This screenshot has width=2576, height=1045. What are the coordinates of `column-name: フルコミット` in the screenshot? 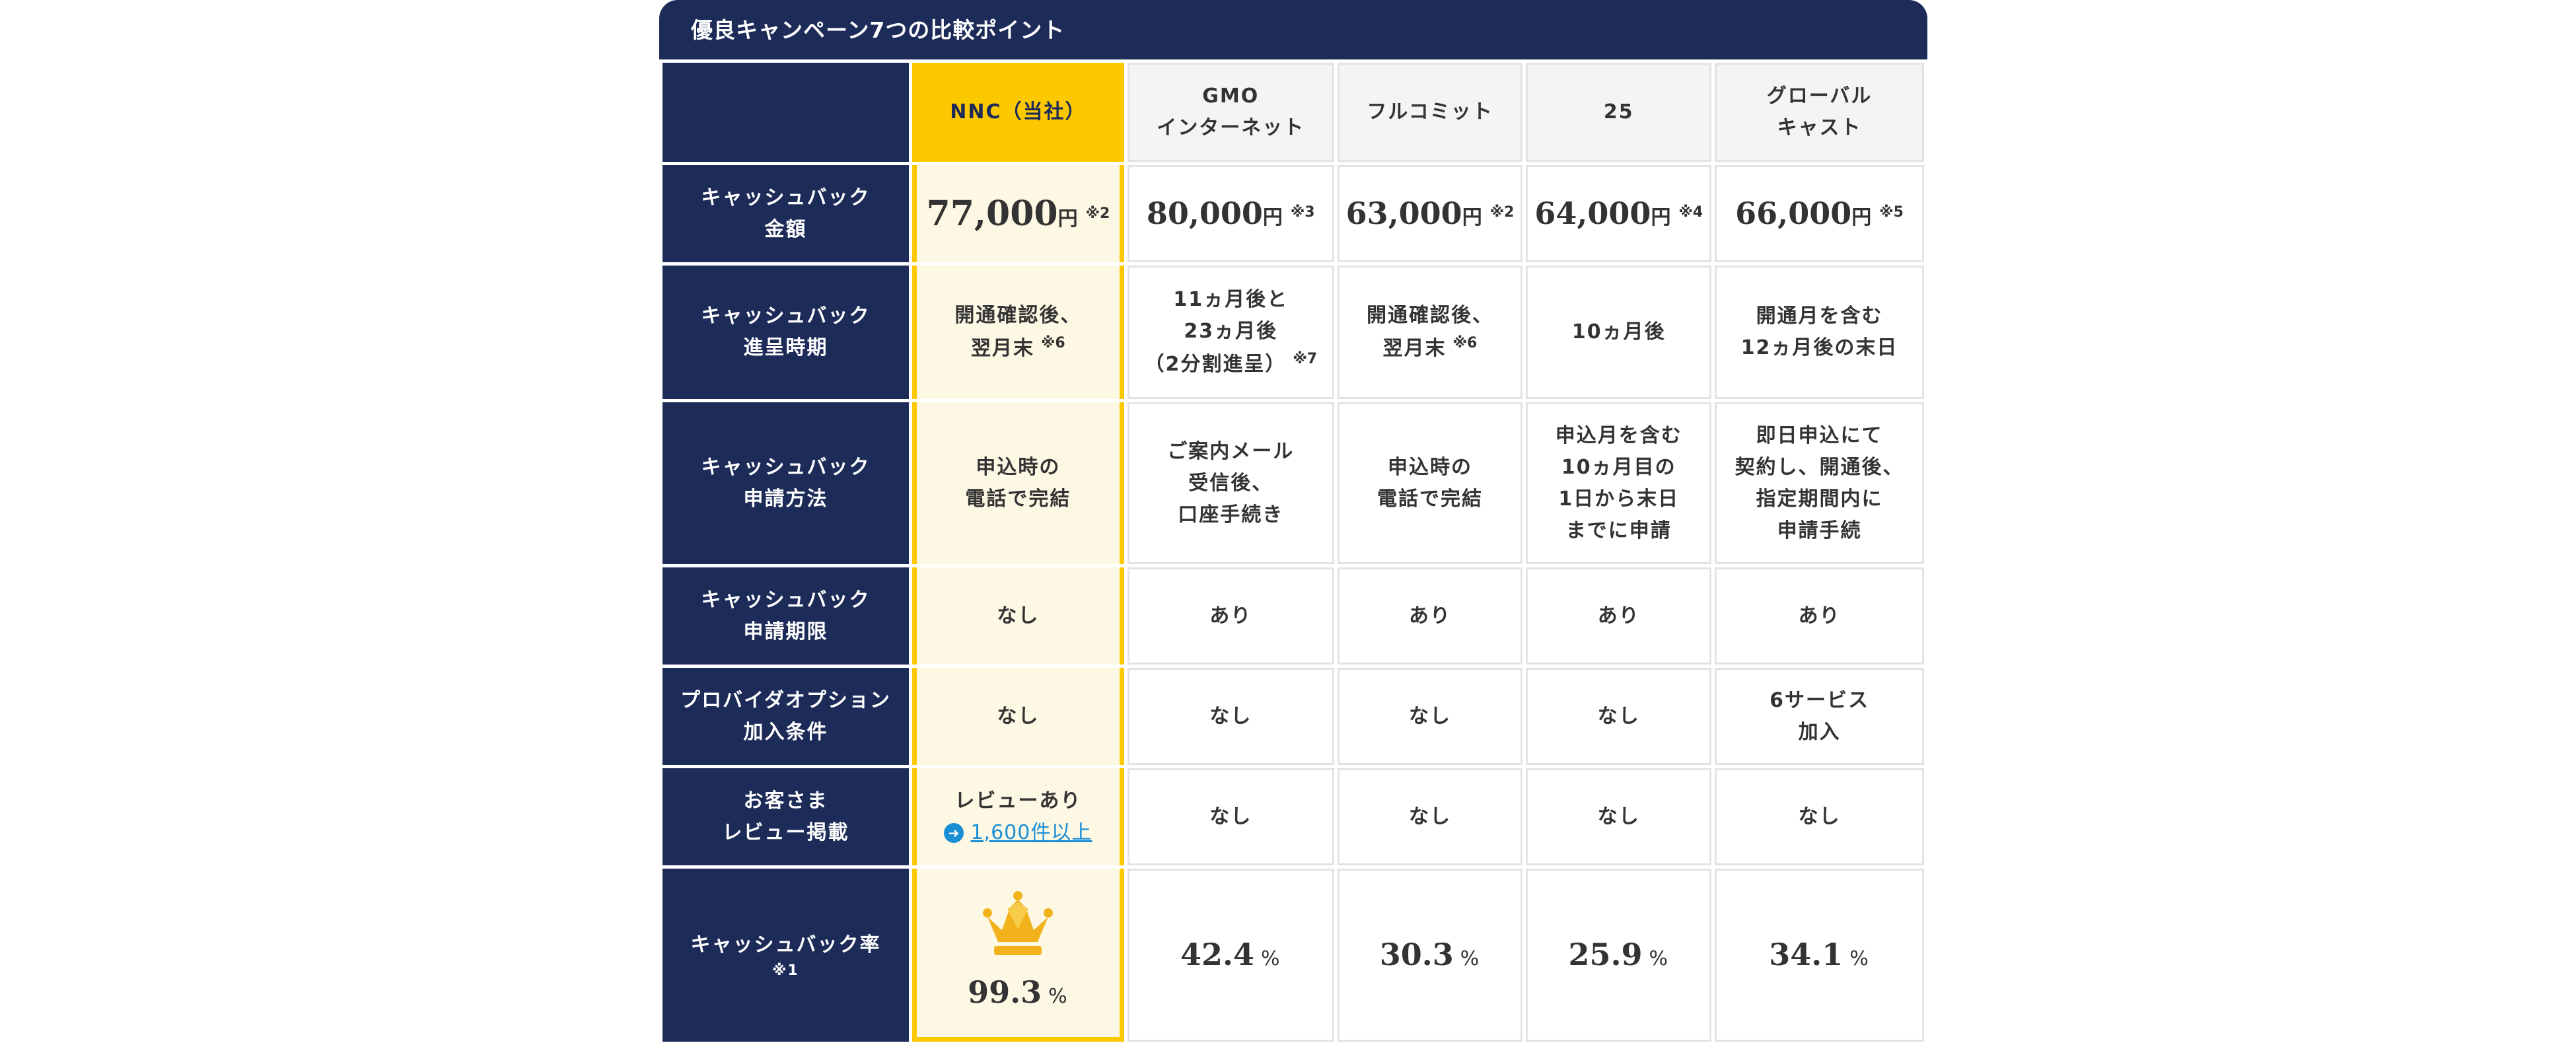 It's located at (1430, 112).